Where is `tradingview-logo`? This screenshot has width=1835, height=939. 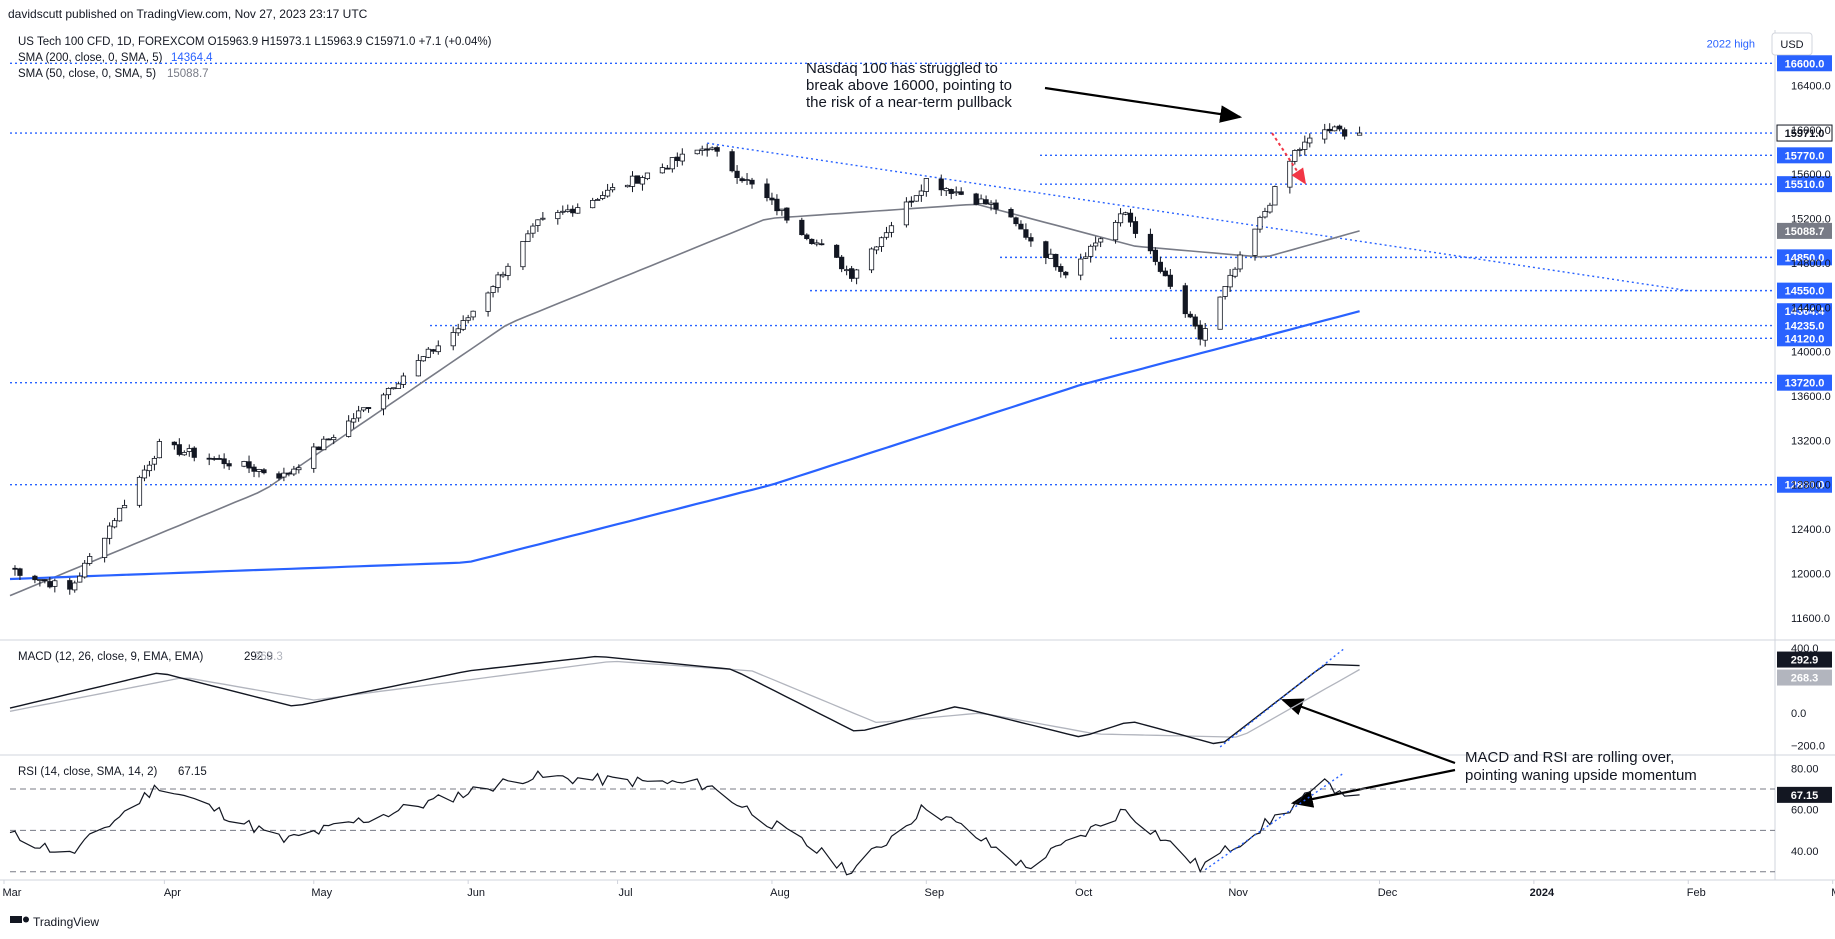
tradingview-logo is located at coordinates (19, 919).